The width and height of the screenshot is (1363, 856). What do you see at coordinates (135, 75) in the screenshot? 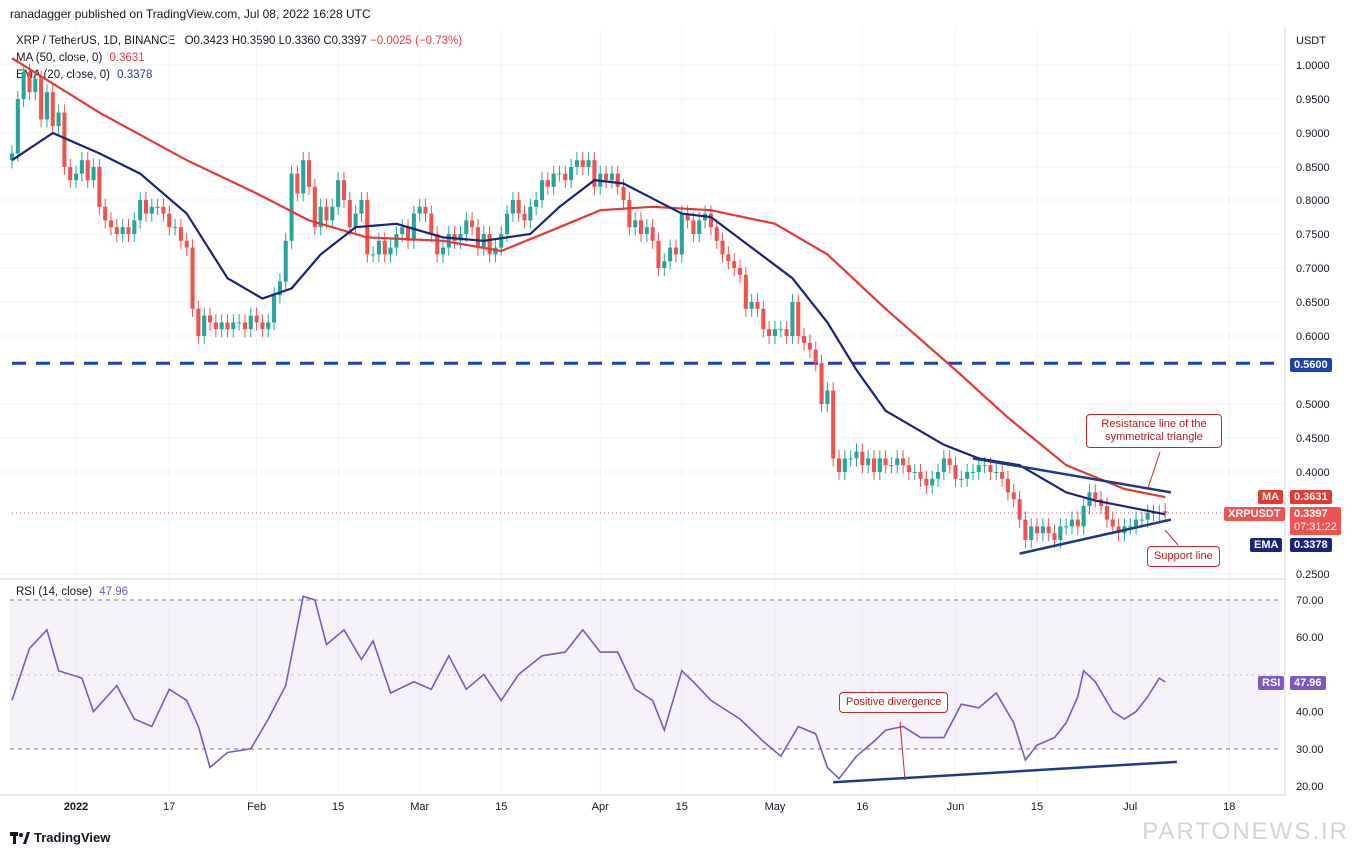
I see `ema-legend-value: 0.3378` at bounding box center [135, 75].